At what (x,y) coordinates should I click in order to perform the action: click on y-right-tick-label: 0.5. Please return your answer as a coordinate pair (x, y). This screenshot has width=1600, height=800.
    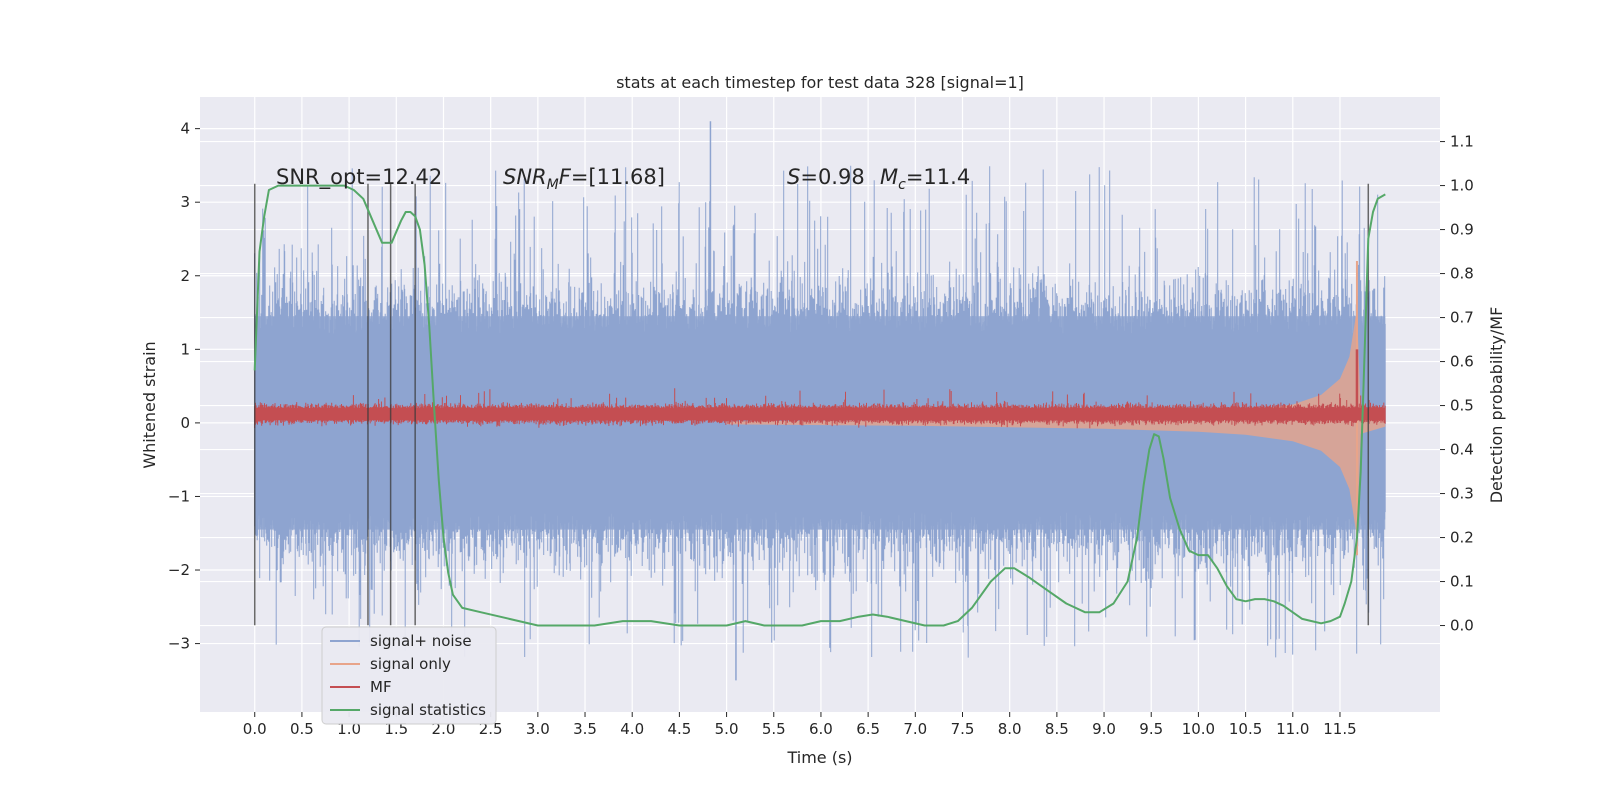
    Looking at the image, I should click on (1462, 406).